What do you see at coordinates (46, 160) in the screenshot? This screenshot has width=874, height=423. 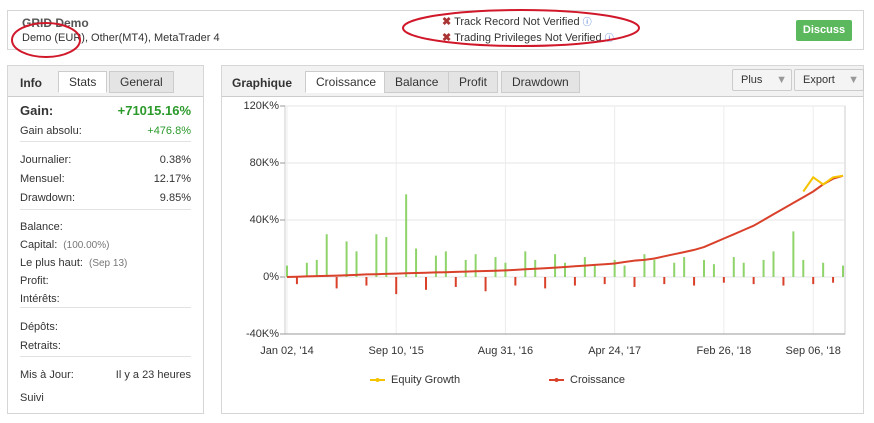 I see `stat-label: Journalier:` at bounding box center [46, 160].